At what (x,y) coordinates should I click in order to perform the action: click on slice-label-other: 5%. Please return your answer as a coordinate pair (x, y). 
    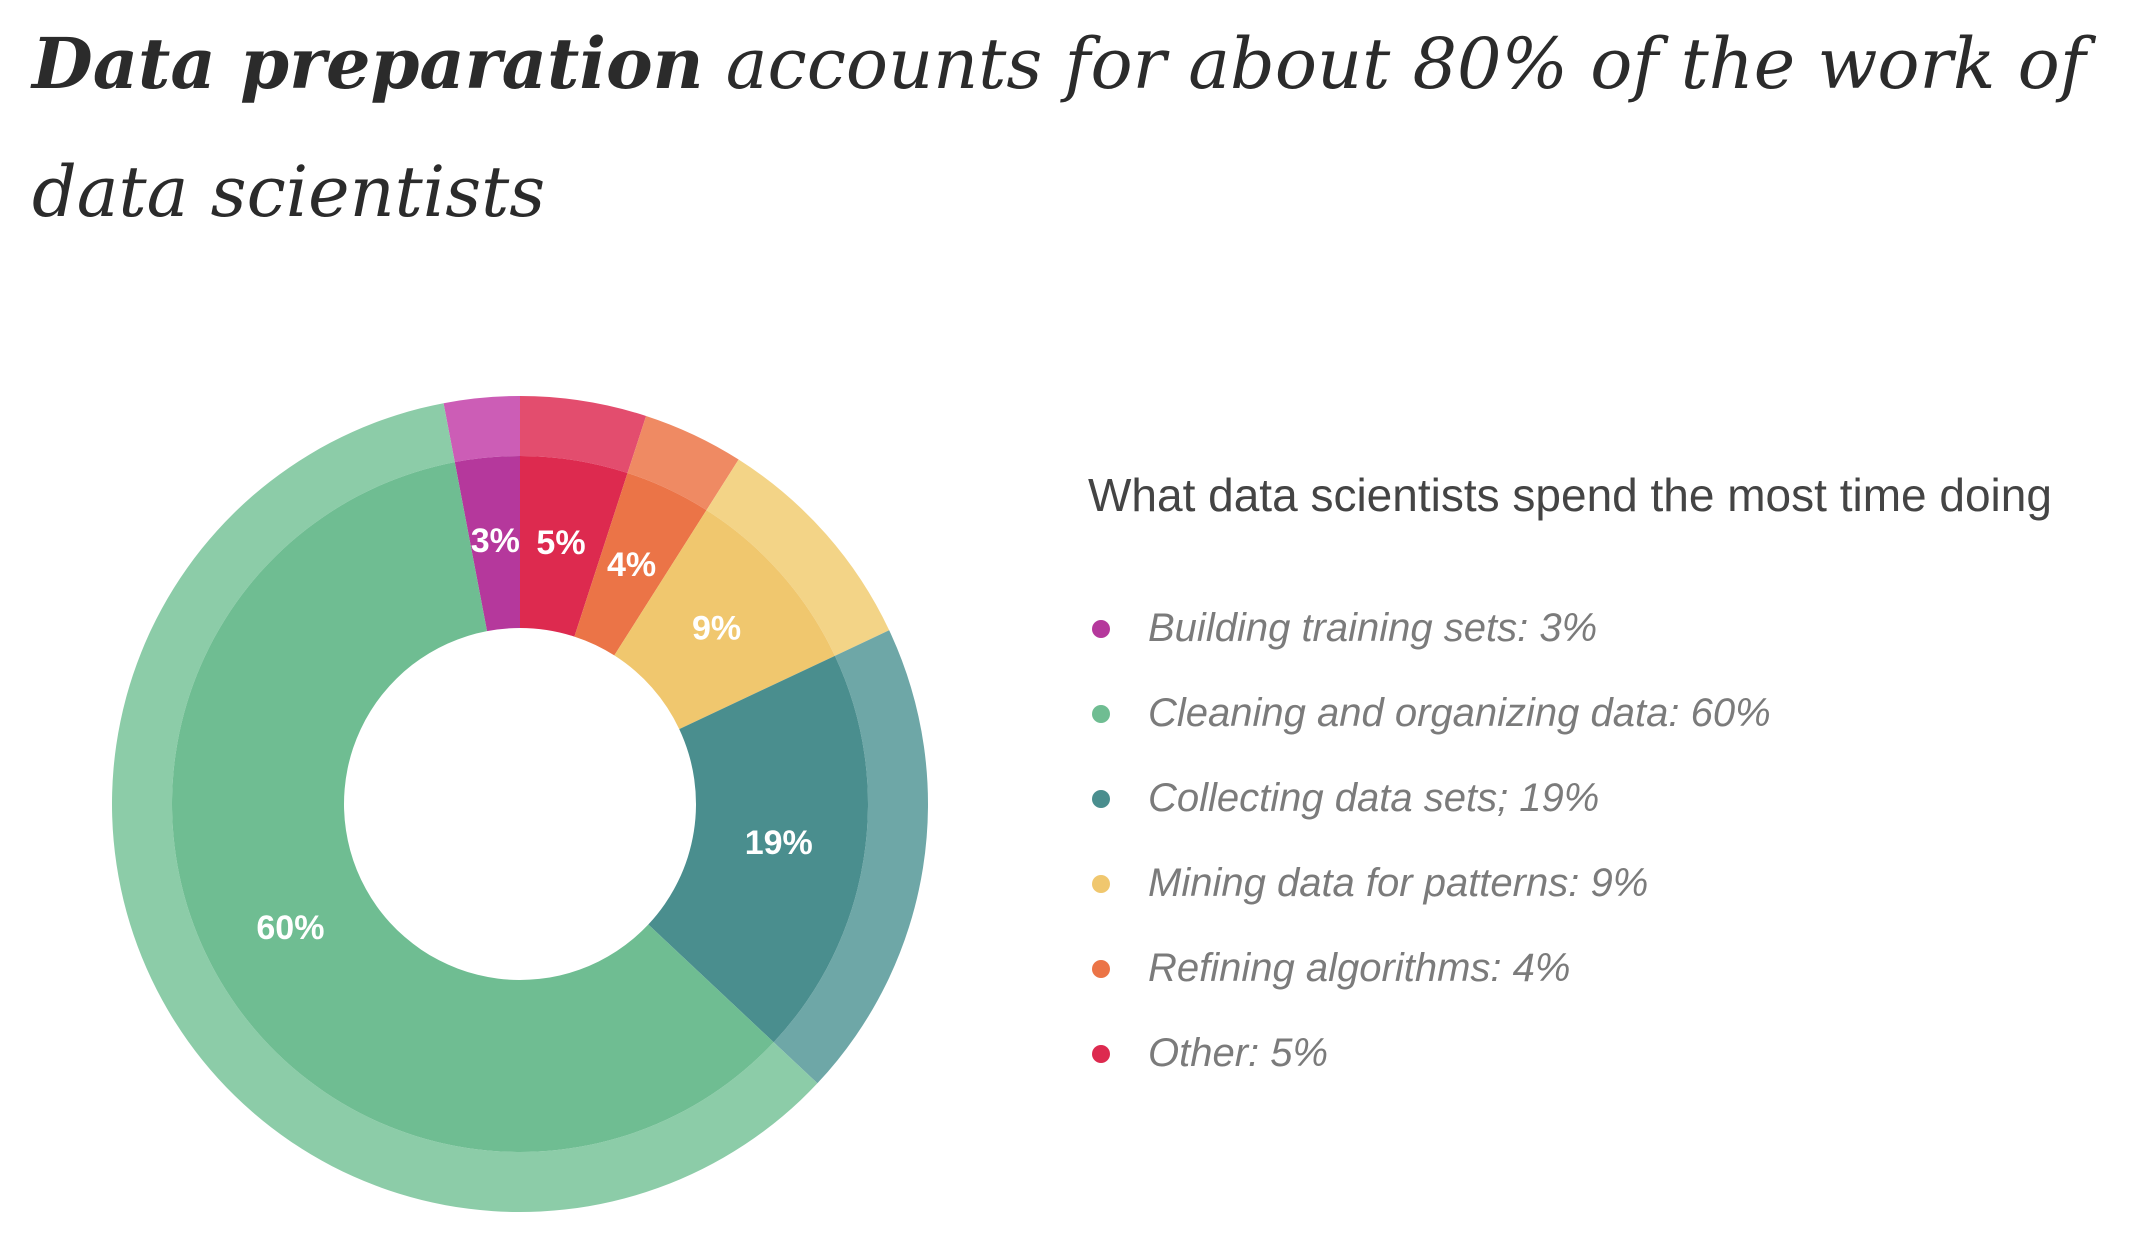
    Looking at the image, I should click on (560, 543).